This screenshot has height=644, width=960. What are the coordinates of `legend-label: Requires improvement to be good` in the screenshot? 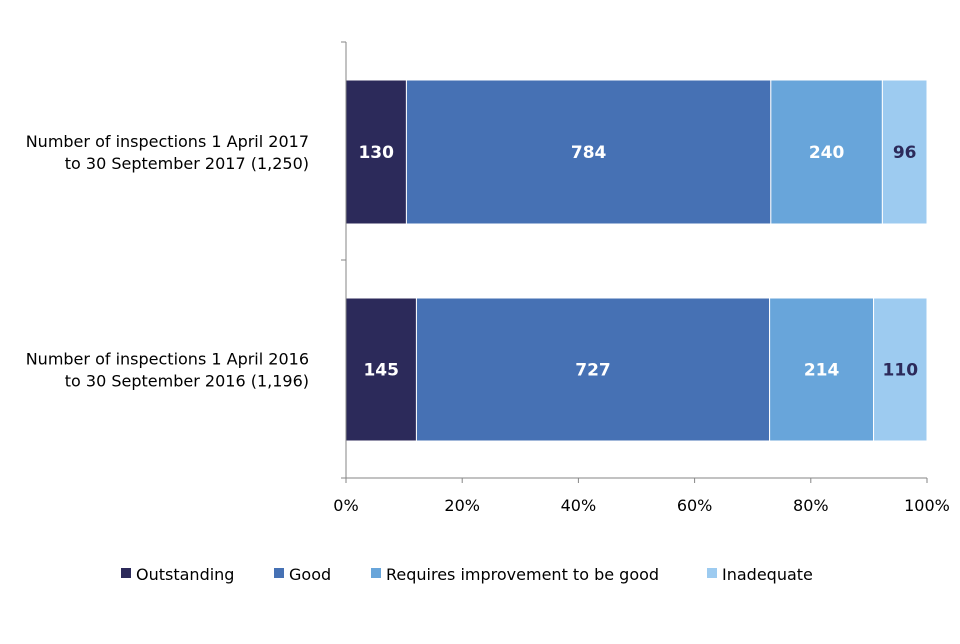 It's located at (522, 574).